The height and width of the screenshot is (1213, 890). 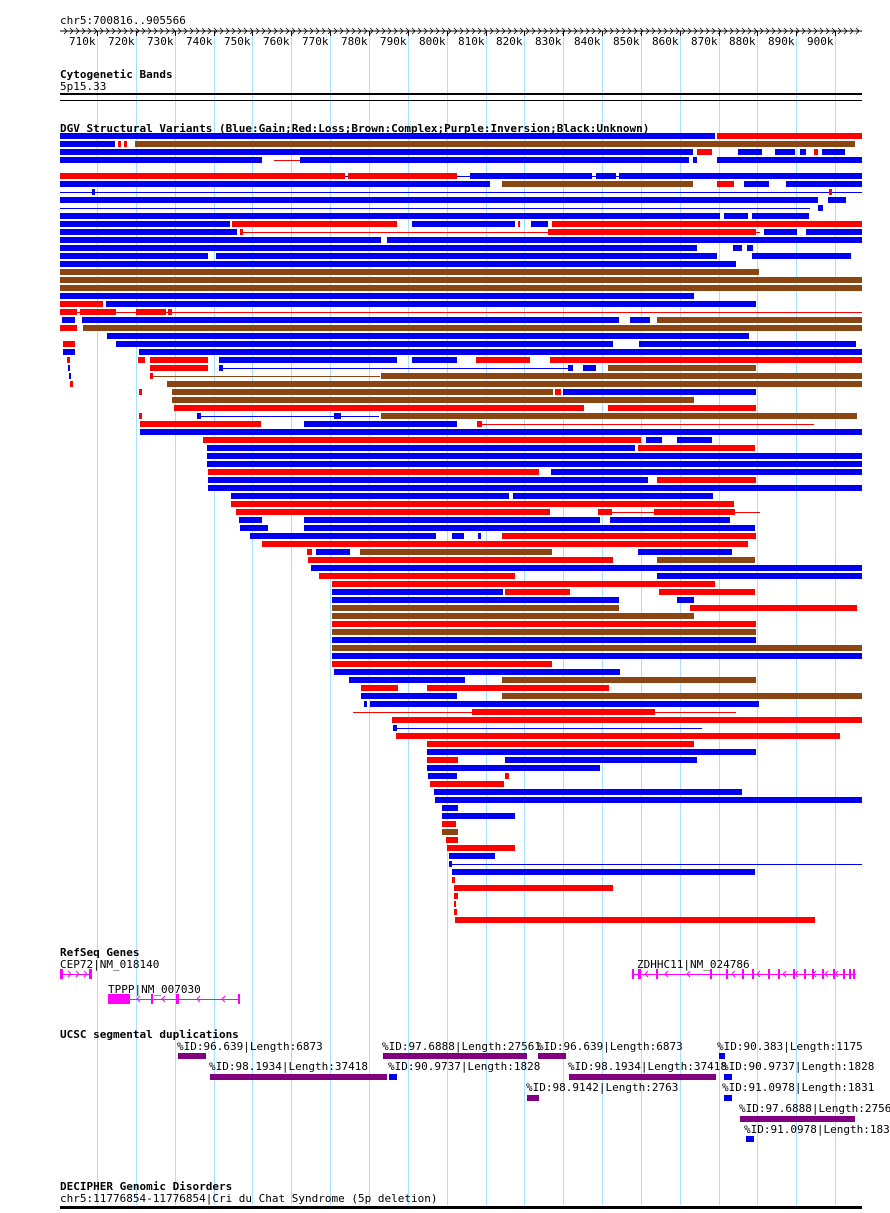 I want to click on cytoband-bar, so click(x=461, y=94).